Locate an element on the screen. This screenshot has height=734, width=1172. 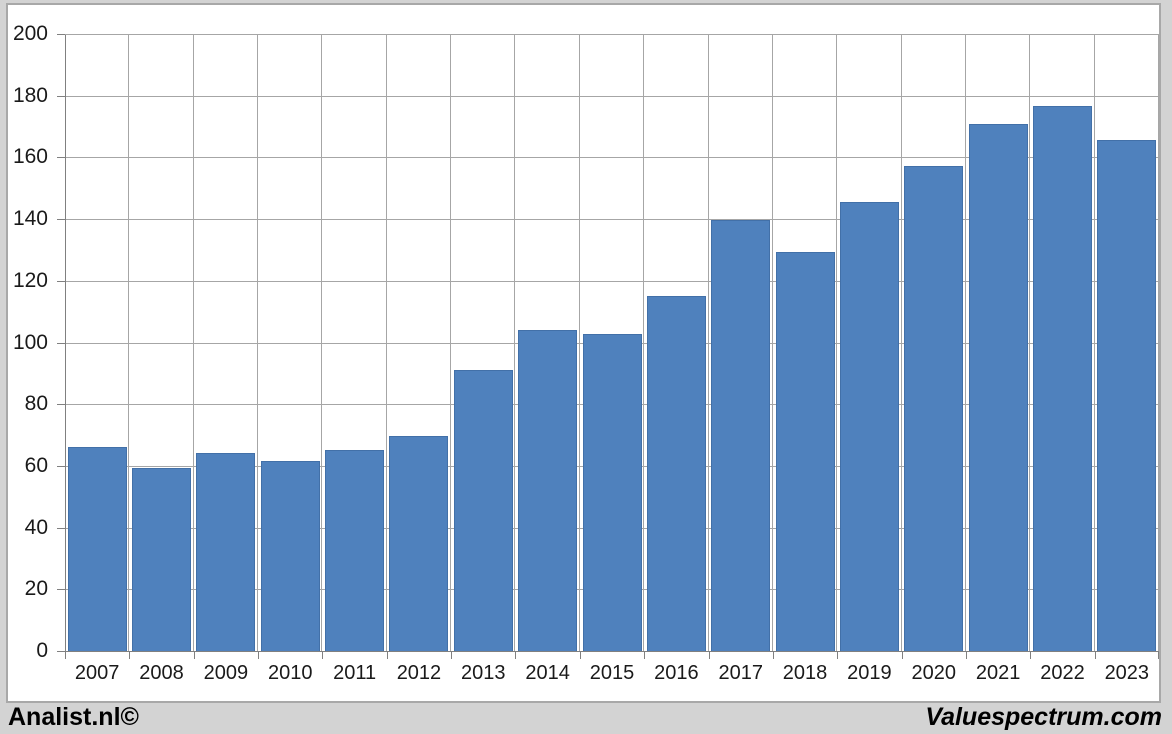
bar-2009 is located at coordinates (226, 552).